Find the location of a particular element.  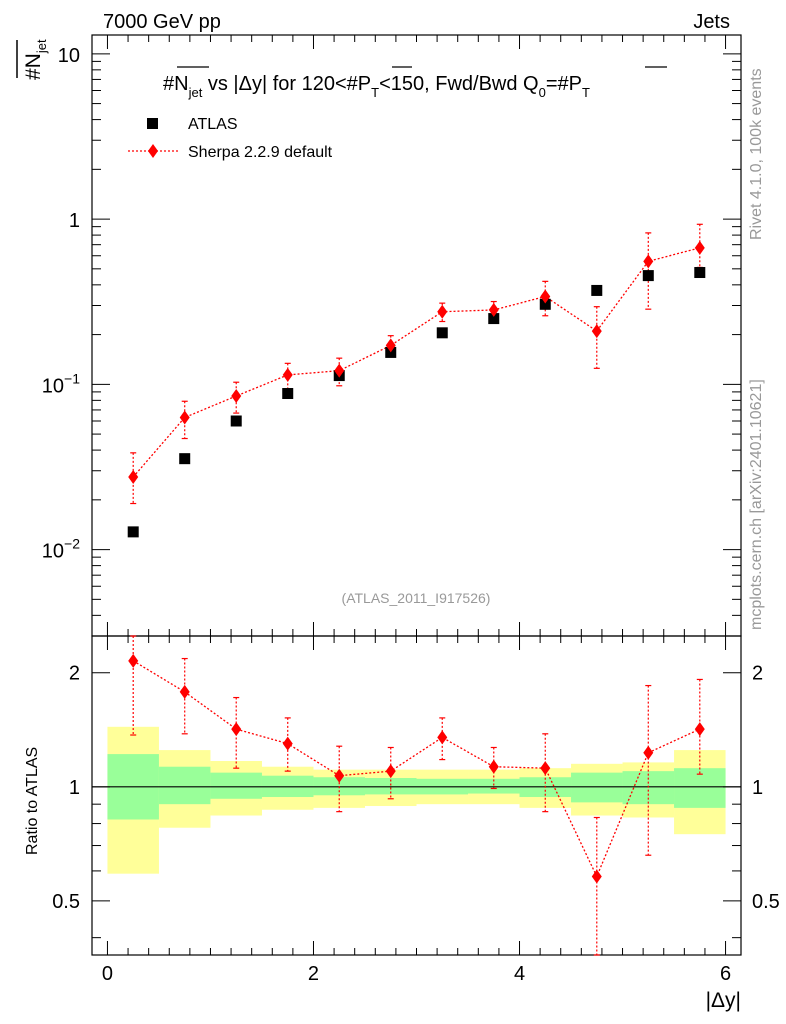

y-tick-label: 1 is located at coordinates (74, 221).